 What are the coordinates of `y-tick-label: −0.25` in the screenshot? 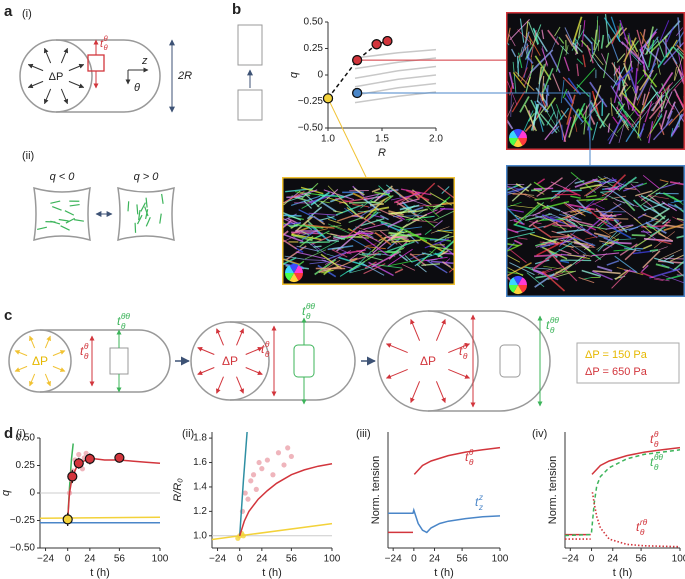 It's located at (23, 520).